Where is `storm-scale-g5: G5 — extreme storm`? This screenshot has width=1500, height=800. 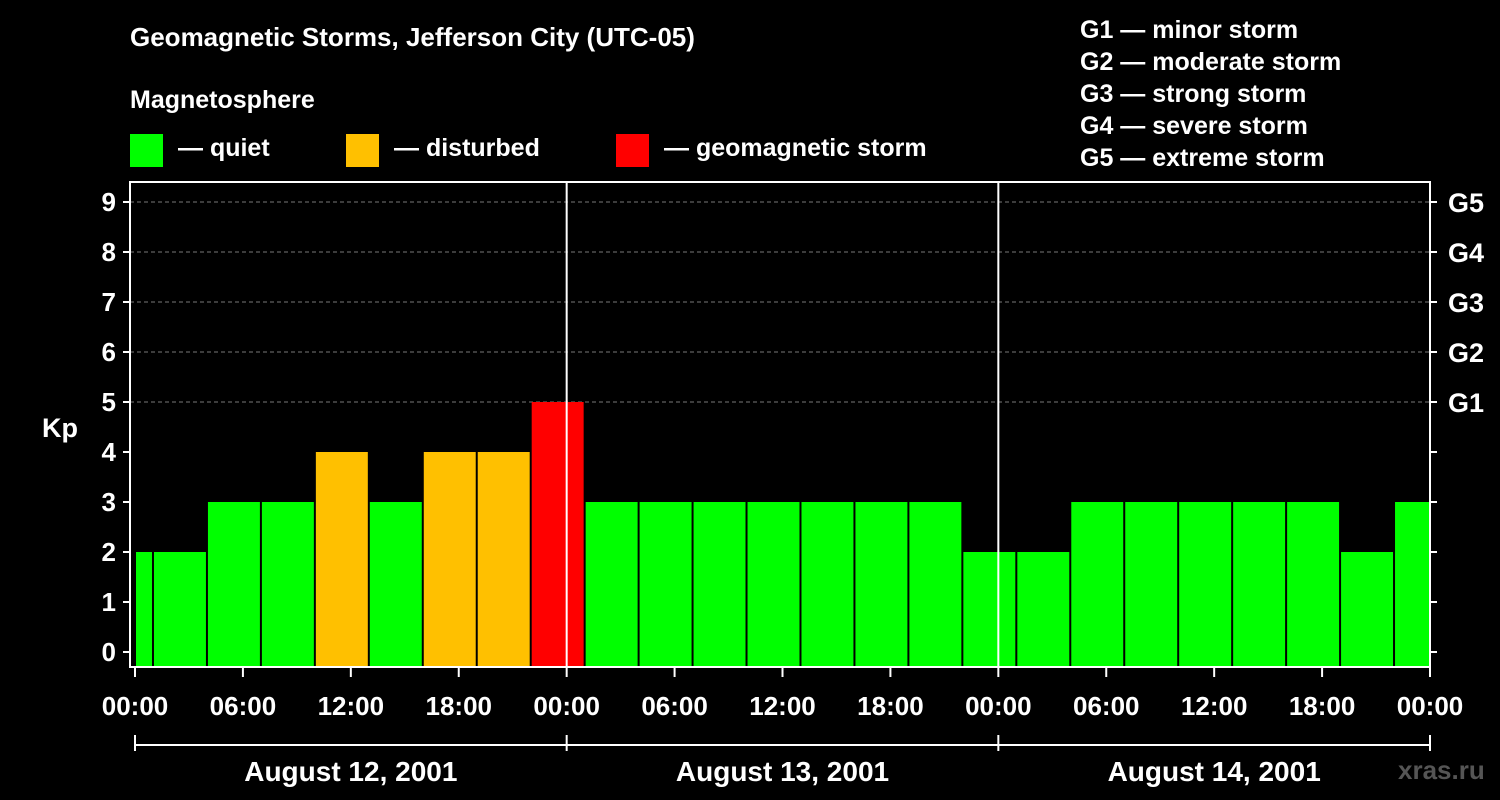 storm-scale-g5: G5 — extreme storm is located at coordinates (1202, 158).